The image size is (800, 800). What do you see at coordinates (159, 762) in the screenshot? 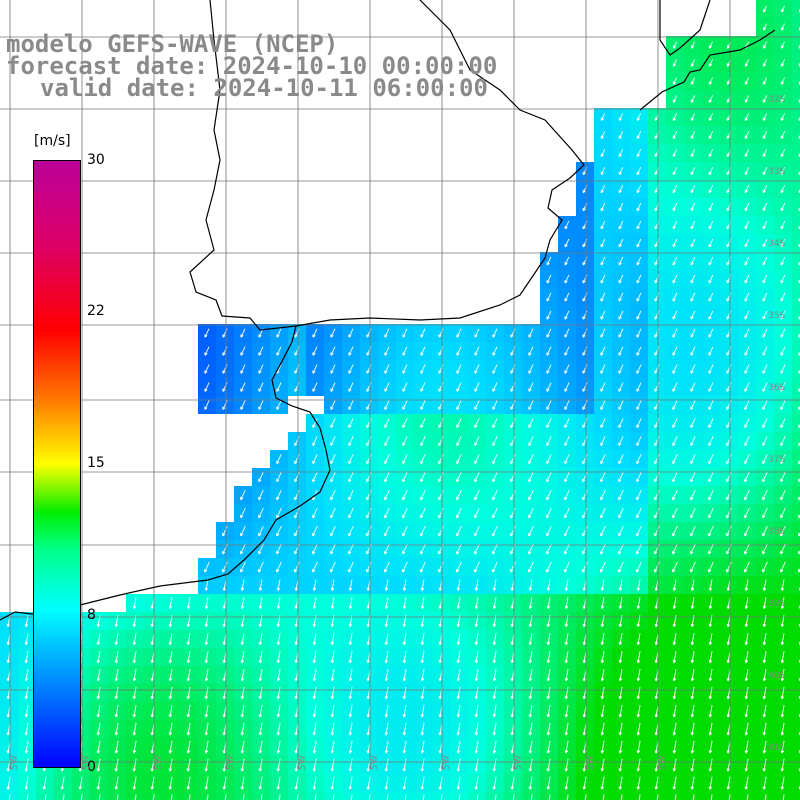
I see `longitude-label: 5W` at bounding box center [159, 762].